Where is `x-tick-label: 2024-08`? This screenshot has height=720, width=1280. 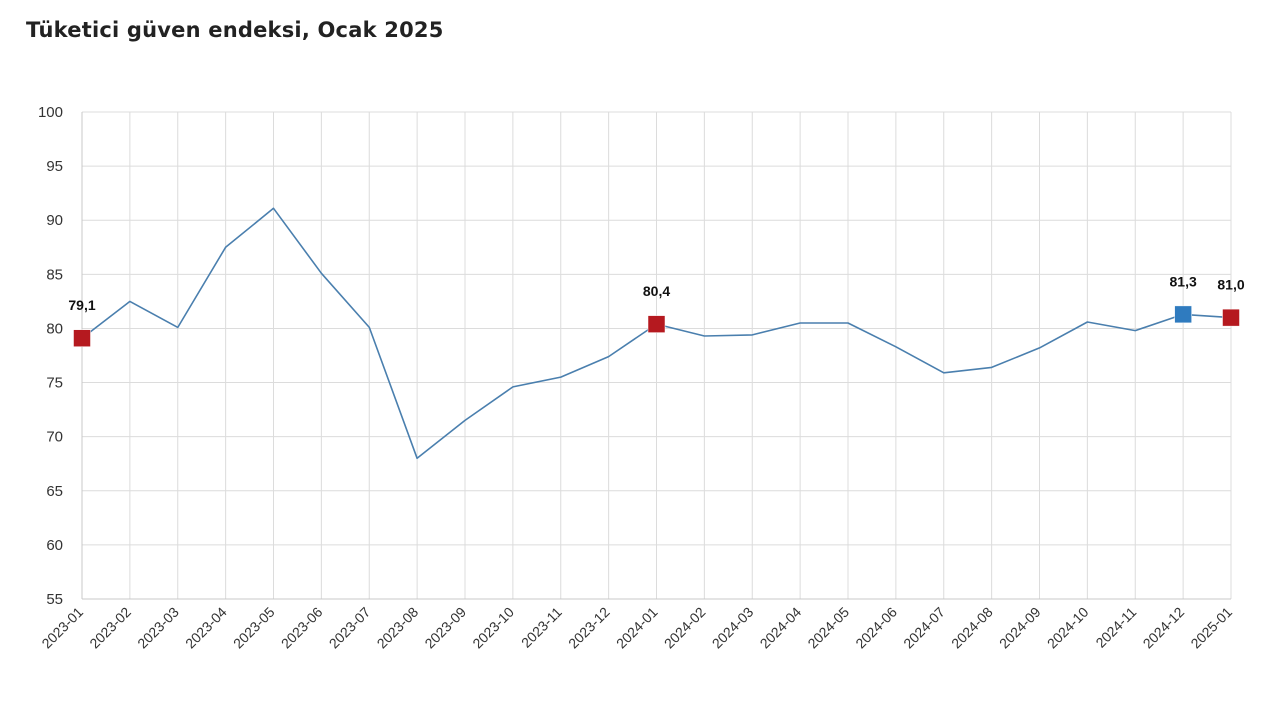 x-tick-label: 2024-08 is located at coordinates (972, 628).